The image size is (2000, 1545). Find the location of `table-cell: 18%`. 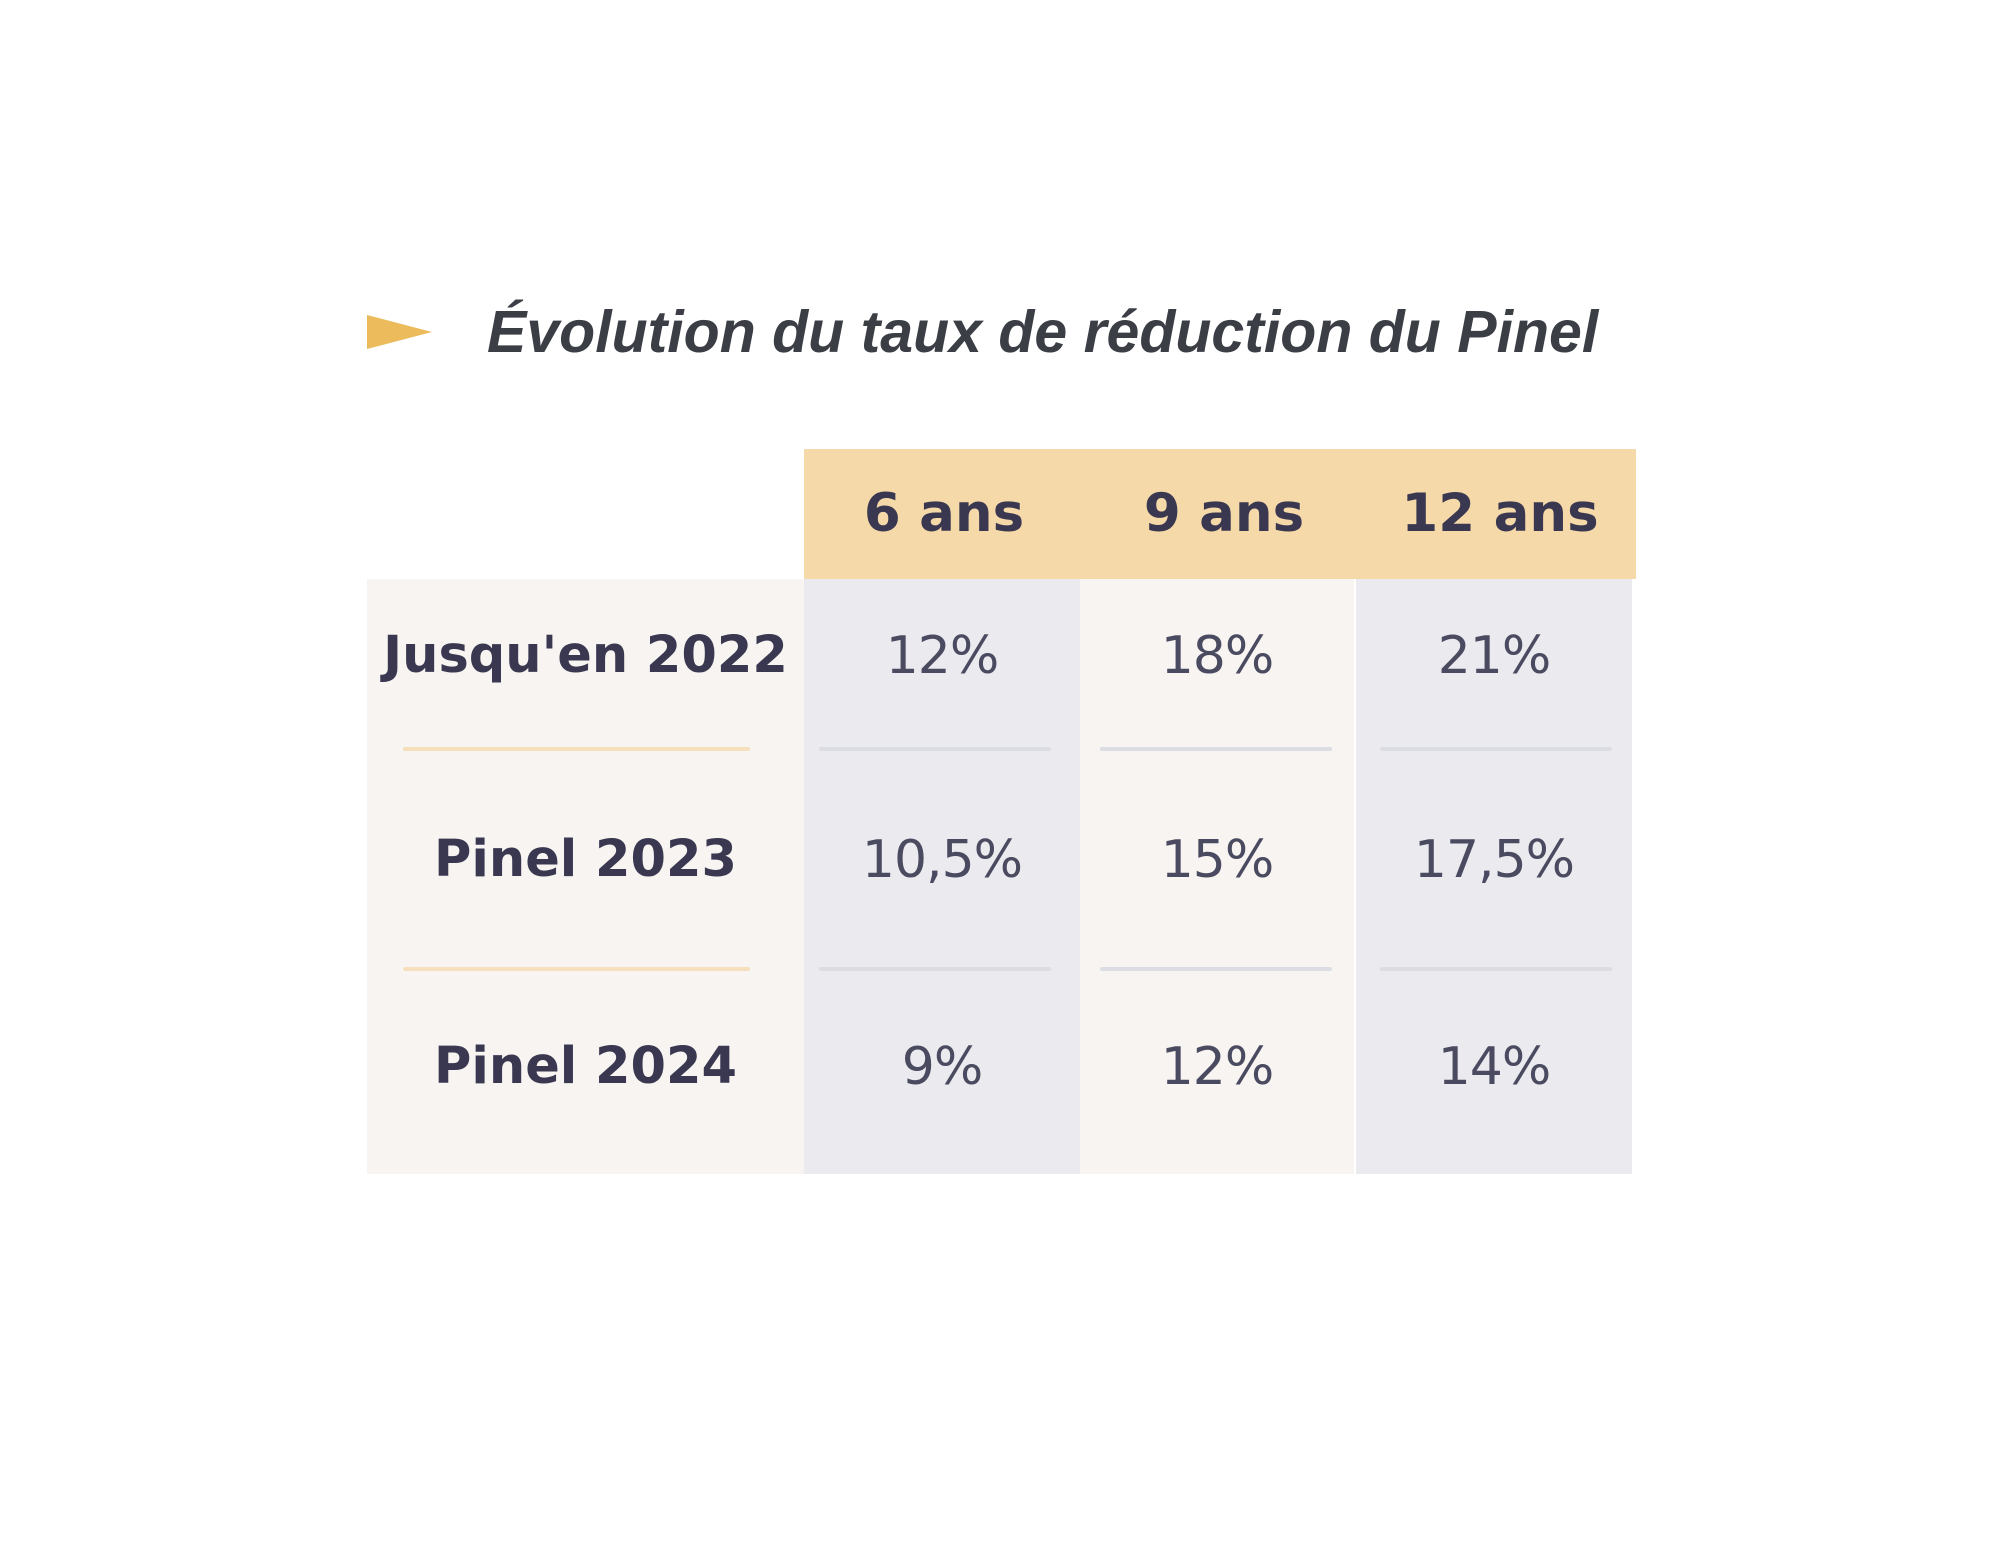

table-cell: 18% is located at coordinates (1217, 656).